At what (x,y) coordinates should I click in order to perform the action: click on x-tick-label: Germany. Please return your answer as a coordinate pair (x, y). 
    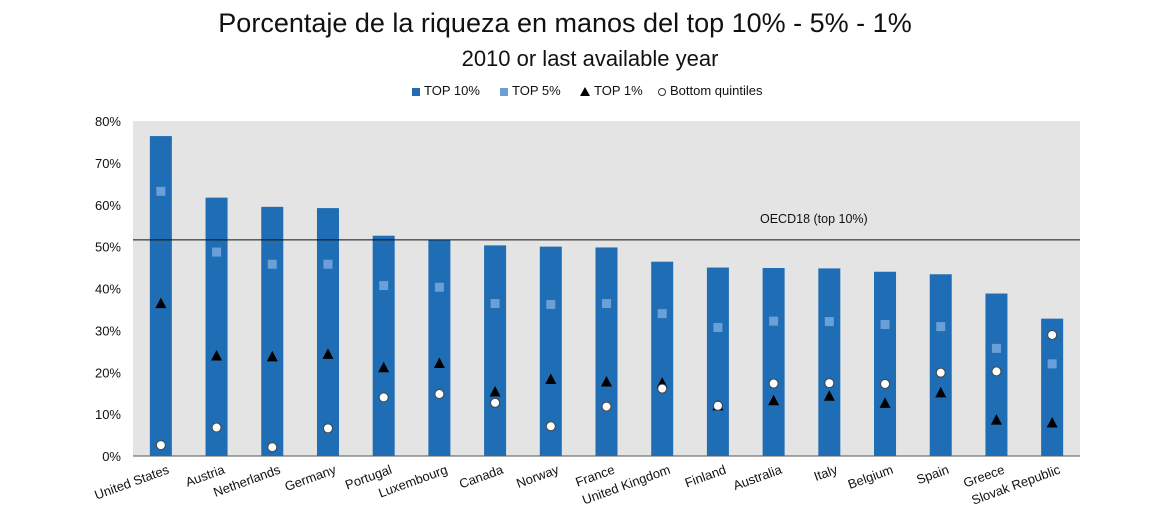
    Looking at the image, I should click on (311, 478).